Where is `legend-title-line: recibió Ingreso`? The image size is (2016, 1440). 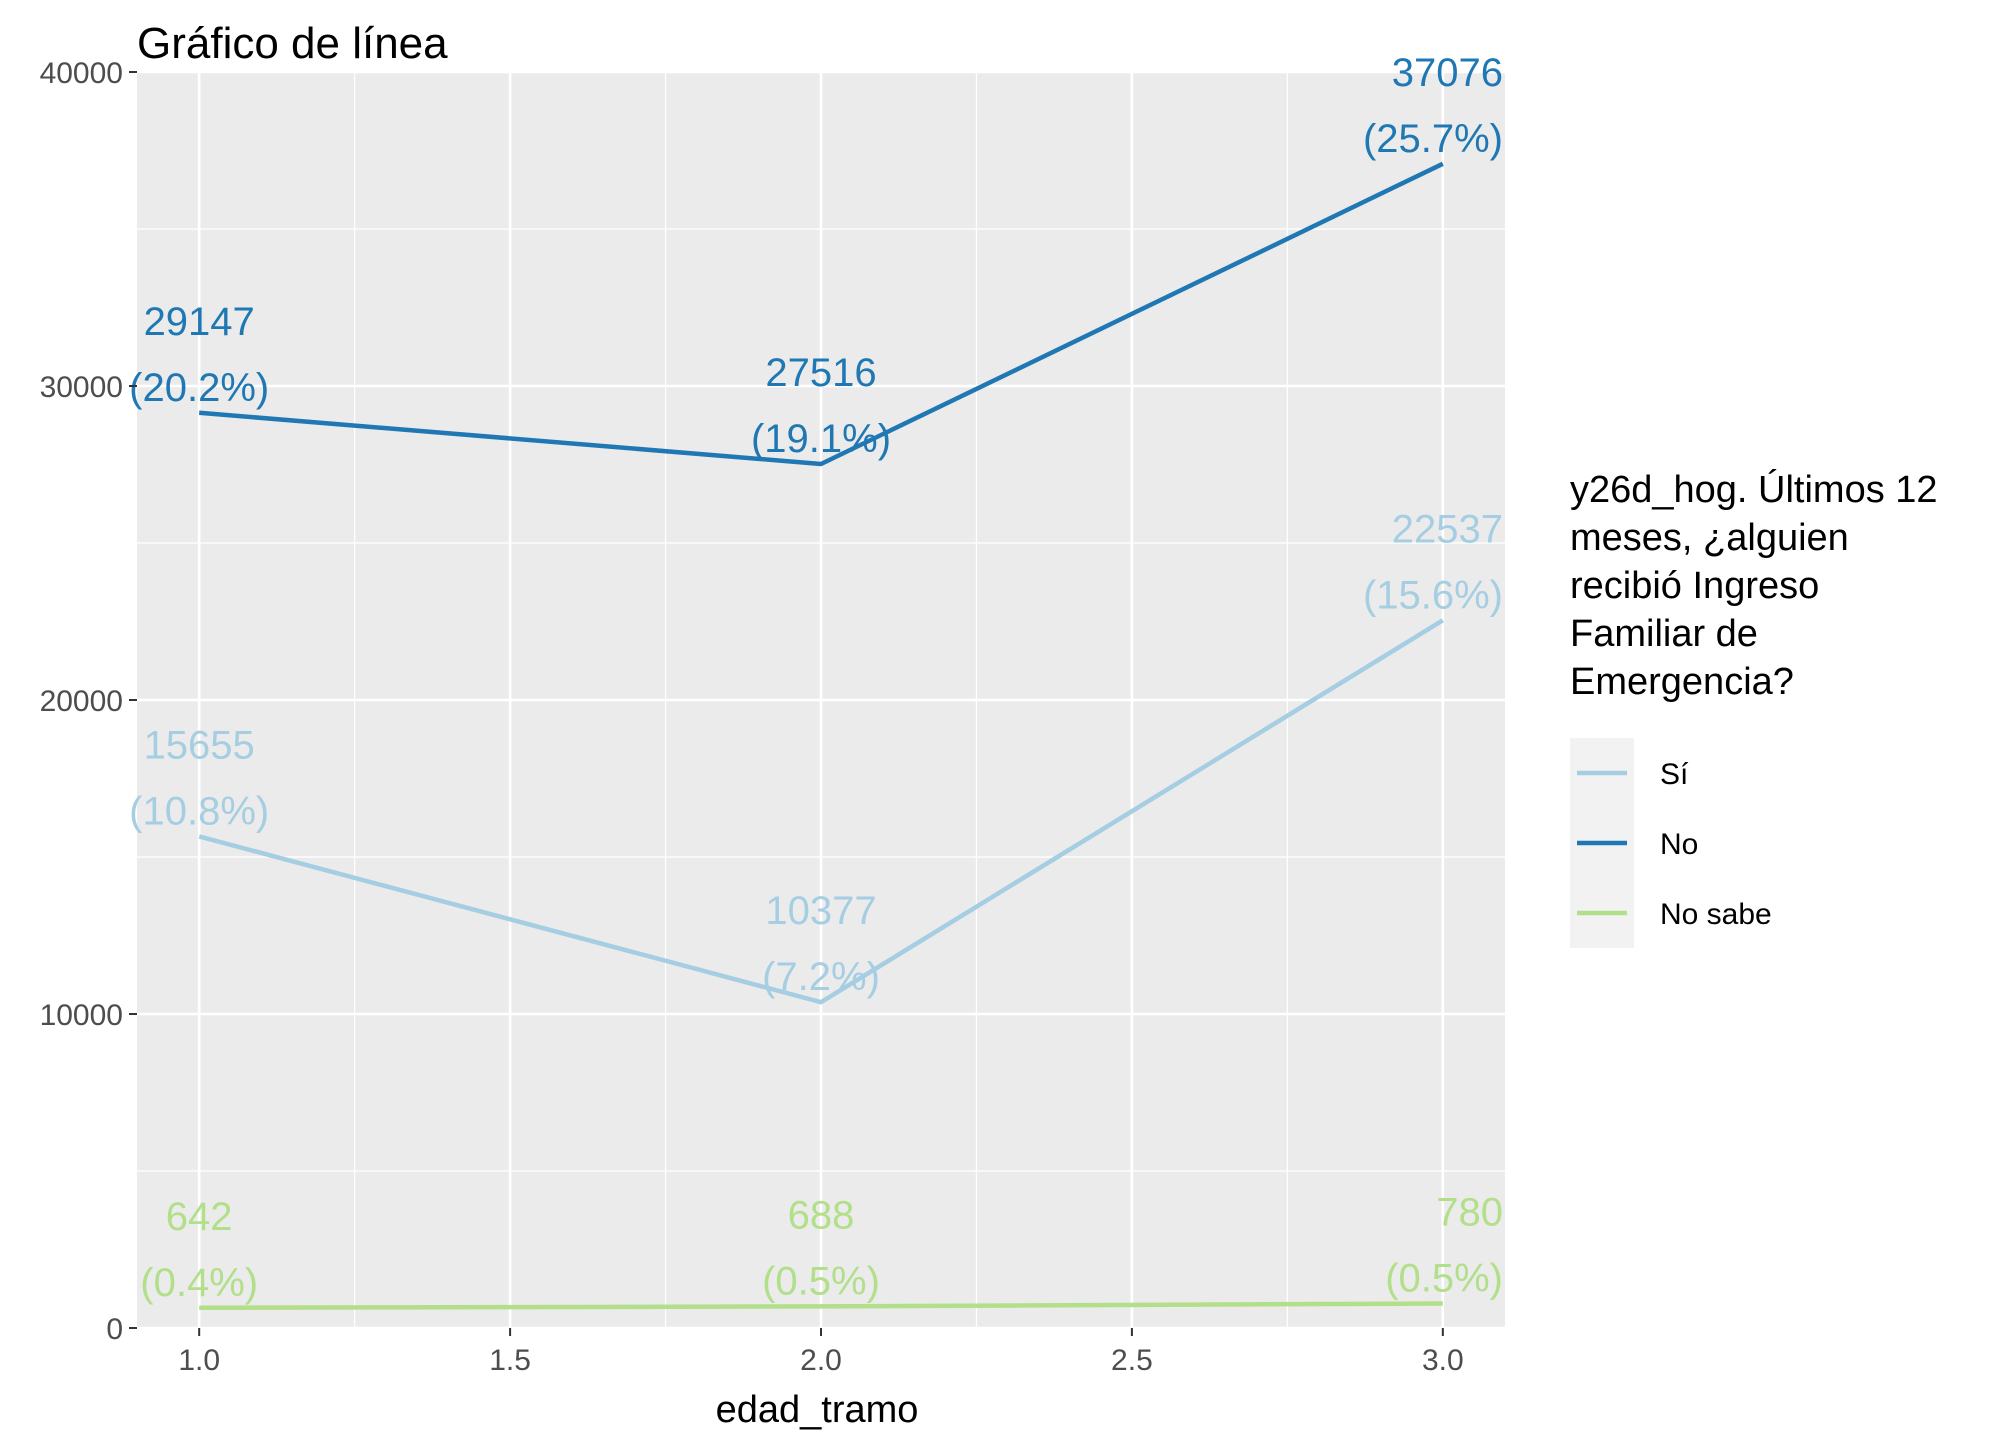
legend-title-line: recibió Ingreso is located at coordinates (1694, 586).